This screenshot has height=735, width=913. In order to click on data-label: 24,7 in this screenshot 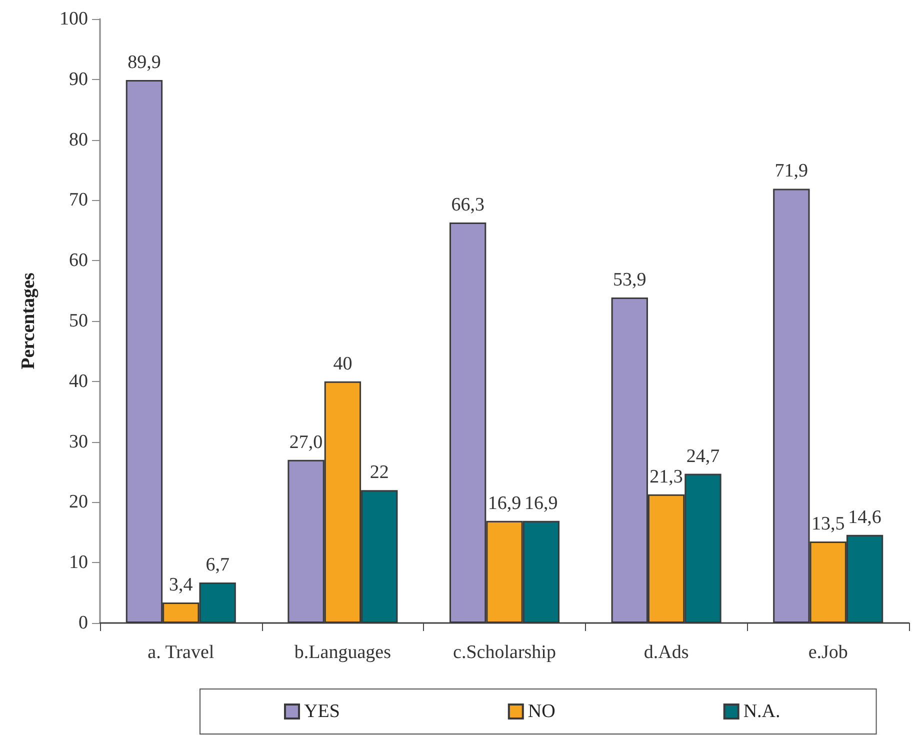, I will do `click(703, 456)`.